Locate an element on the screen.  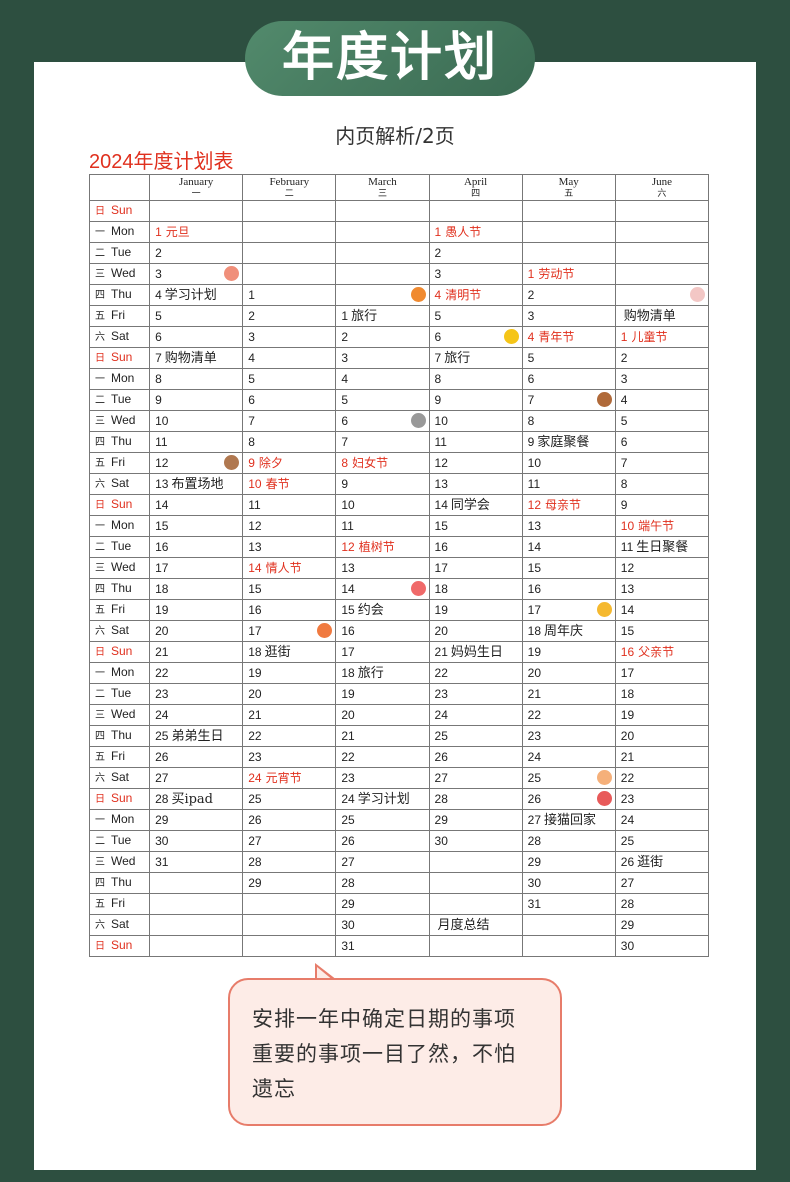
day-cell: 1 愚人节 is located at coordinates (475, 232).